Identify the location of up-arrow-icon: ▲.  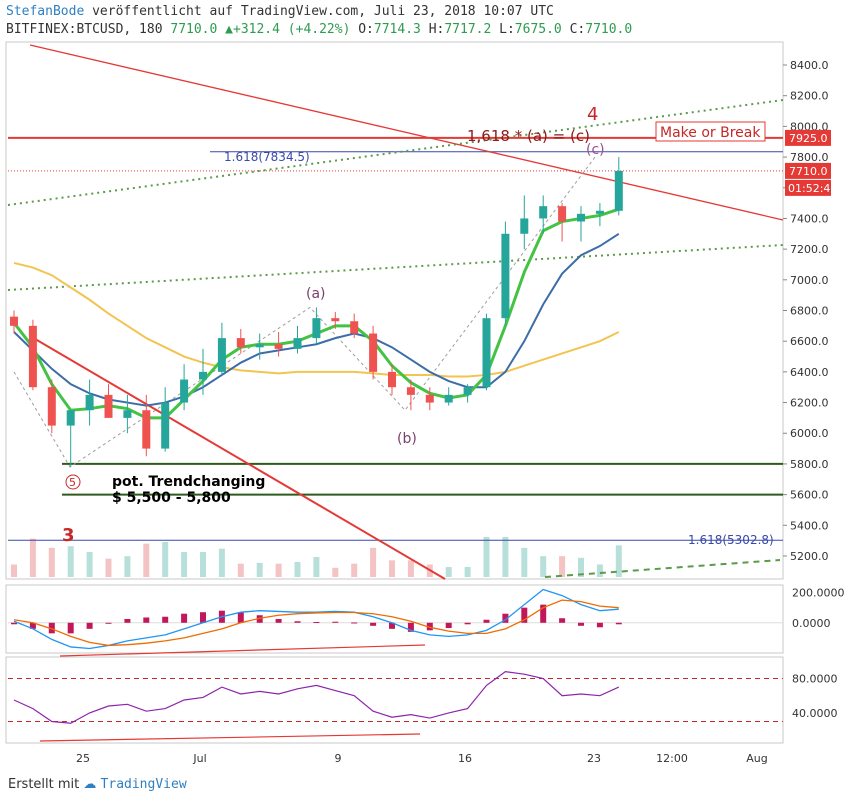
(229, 29).